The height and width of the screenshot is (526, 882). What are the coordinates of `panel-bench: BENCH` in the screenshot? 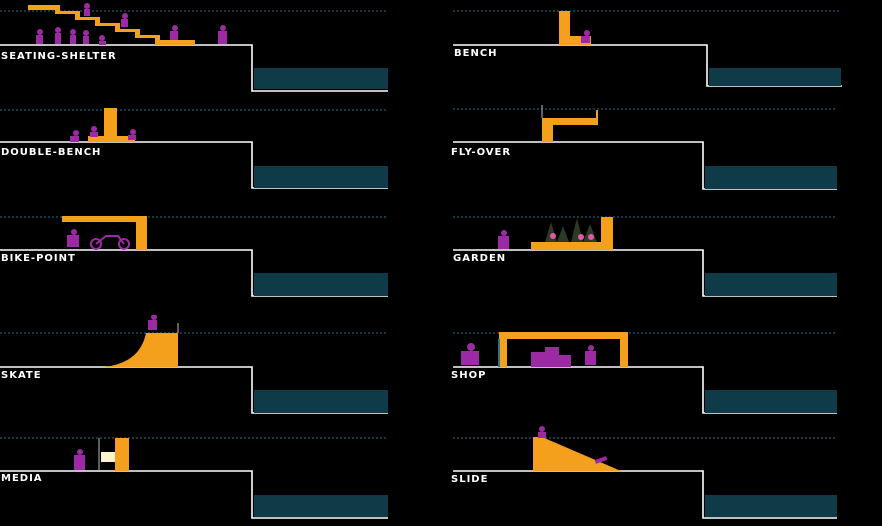 It's located at (661, 52).